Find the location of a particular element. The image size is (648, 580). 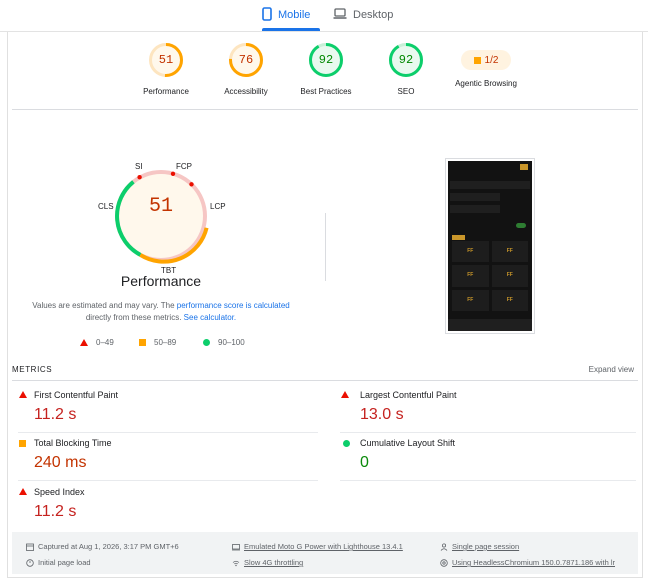

best-practices-score: 92 is located at coordinates (326, 60).